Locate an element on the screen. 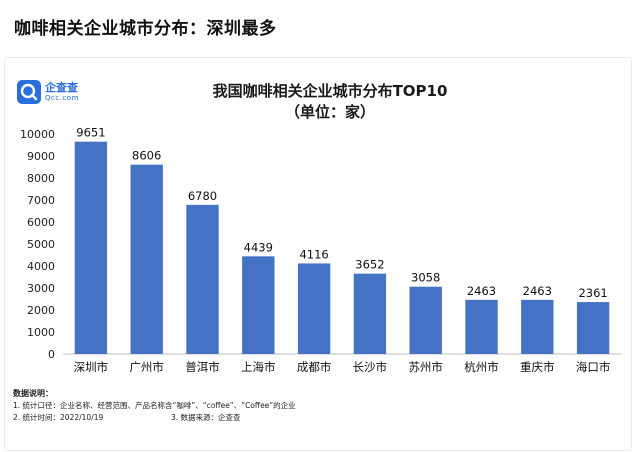 The image size is (640, 452). y-tick-label: 5000 is located at coordinates (41, 244).